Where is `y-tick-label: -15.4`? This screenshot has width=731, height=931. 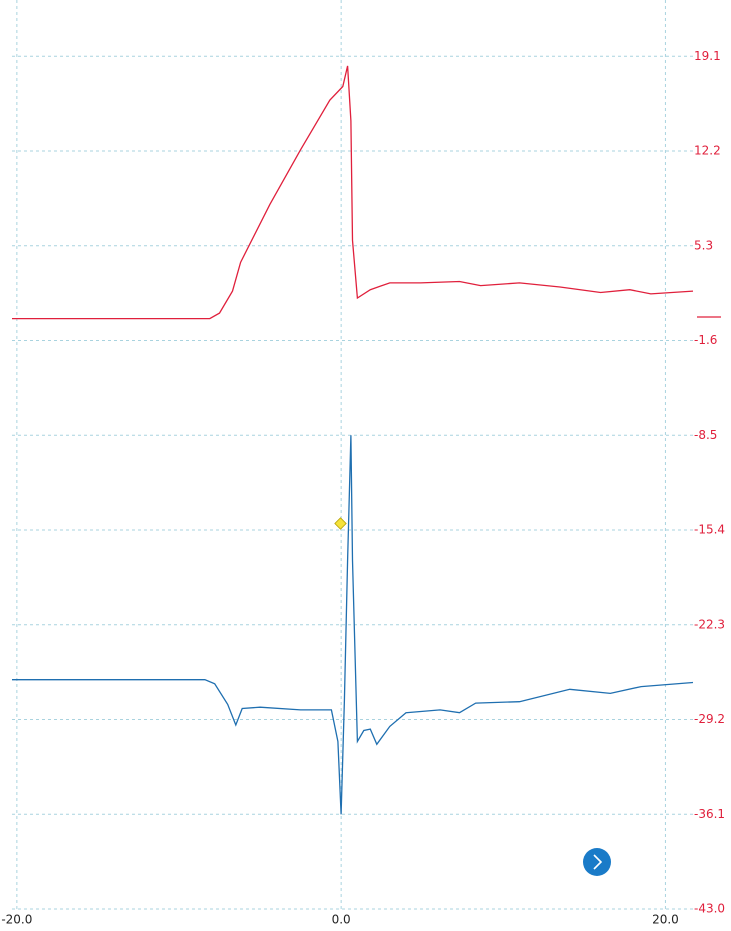 y-tick-label: -15.4 is located at coordinates (709, 530).